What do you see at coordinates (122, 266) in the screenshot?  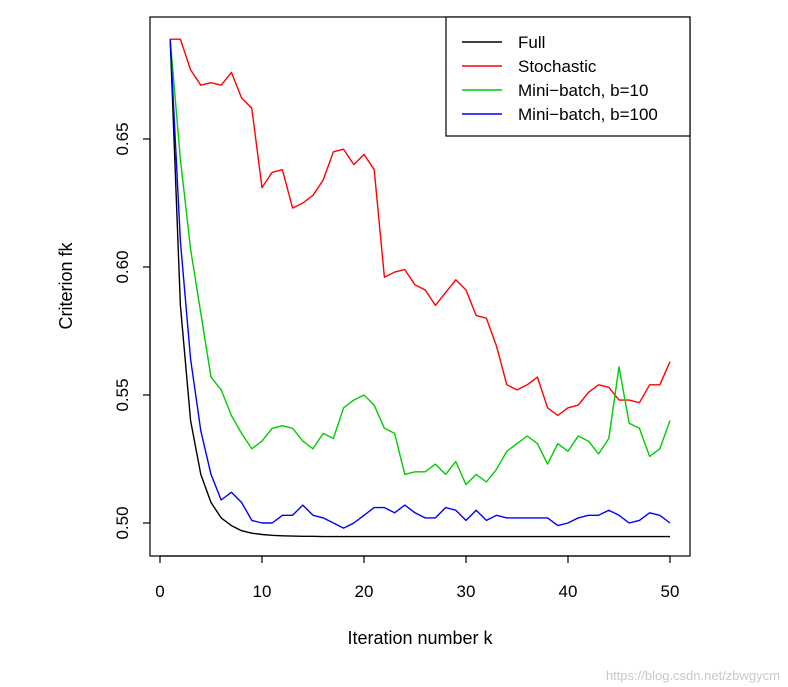 I see `y-tick-label: 0.60` at bounding box center [122, 266].